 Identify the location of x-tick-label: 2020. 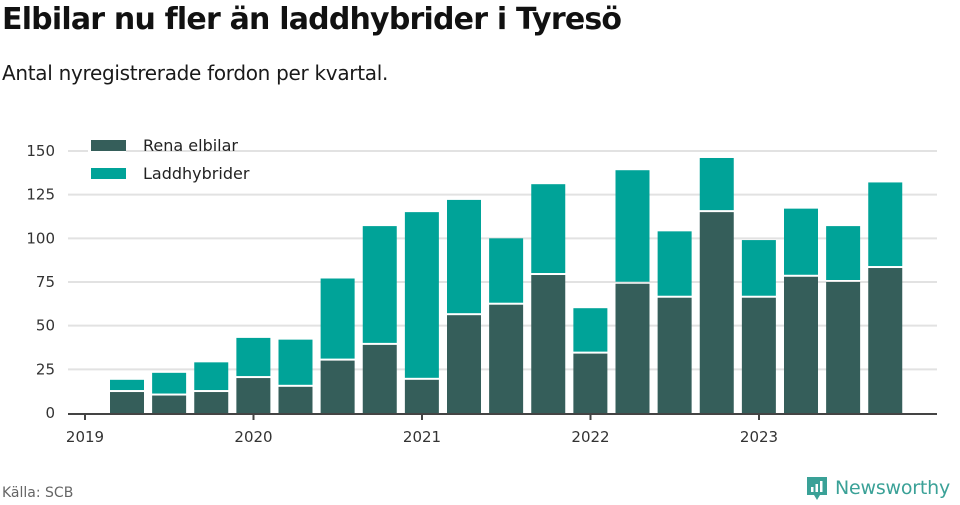
(253, 437).